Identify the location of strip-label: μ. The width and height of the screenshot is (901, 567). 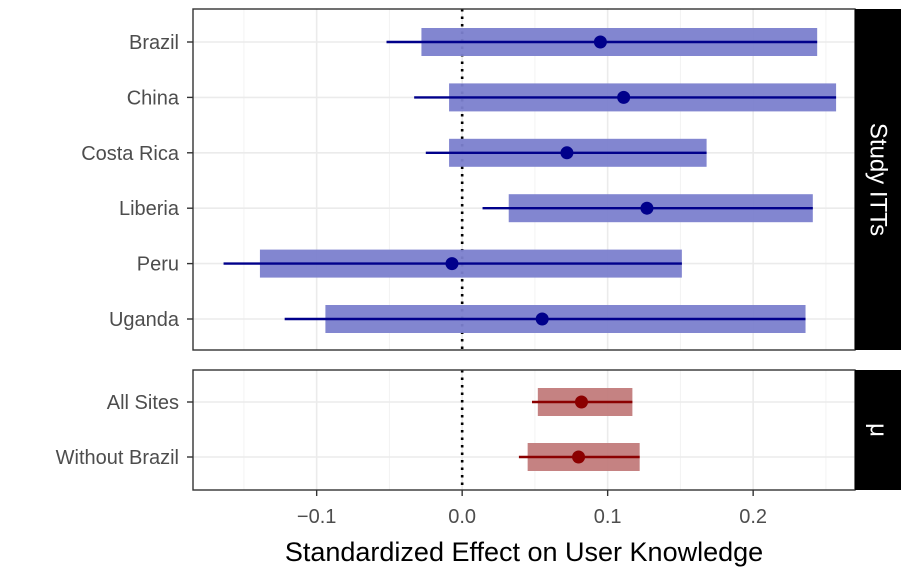
(878, 430).